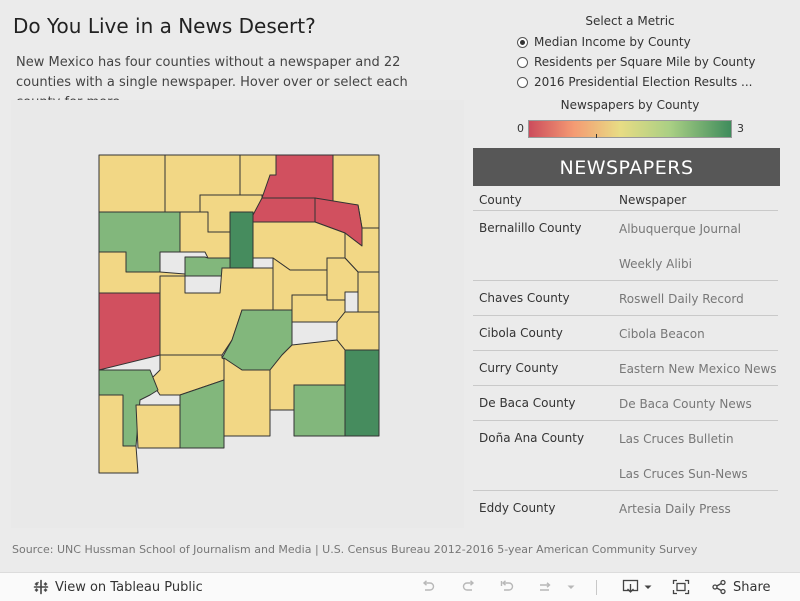 The width and height of the screenshot is (800, 601). What do you see at coordinates (662, 334) in the screenshot?
I see `table-cell-newspaper: Cibola Beacon` at bounding box center [662, 334].